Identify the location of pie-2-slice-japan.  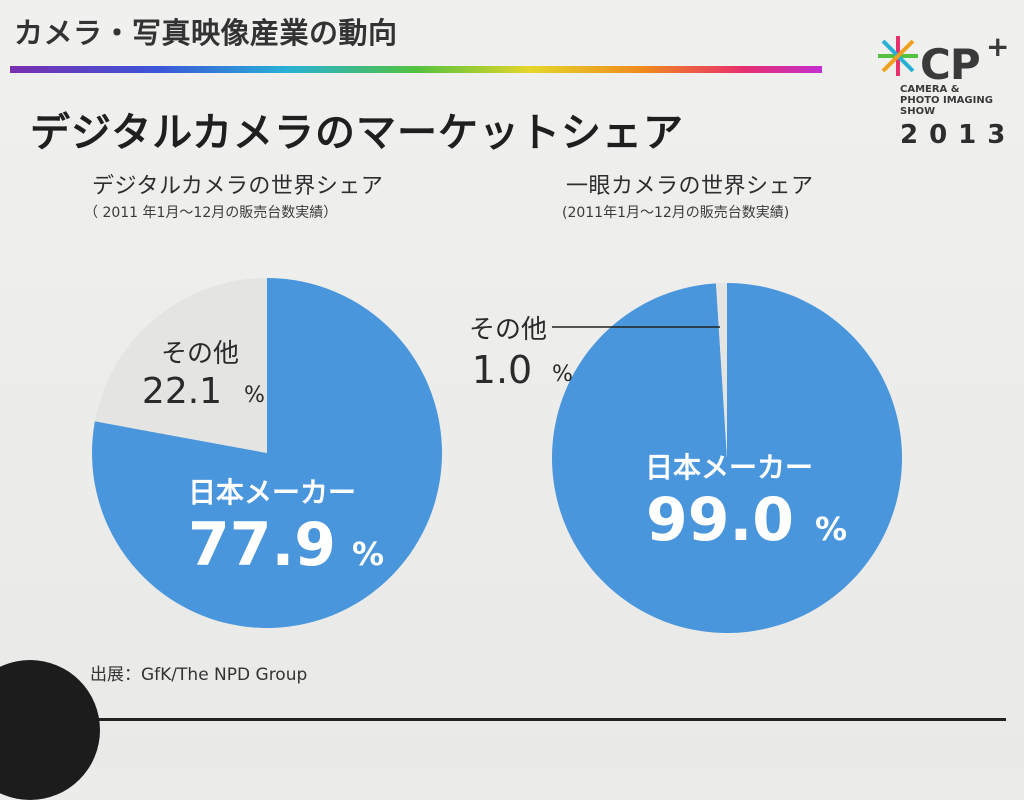
(727, 458).